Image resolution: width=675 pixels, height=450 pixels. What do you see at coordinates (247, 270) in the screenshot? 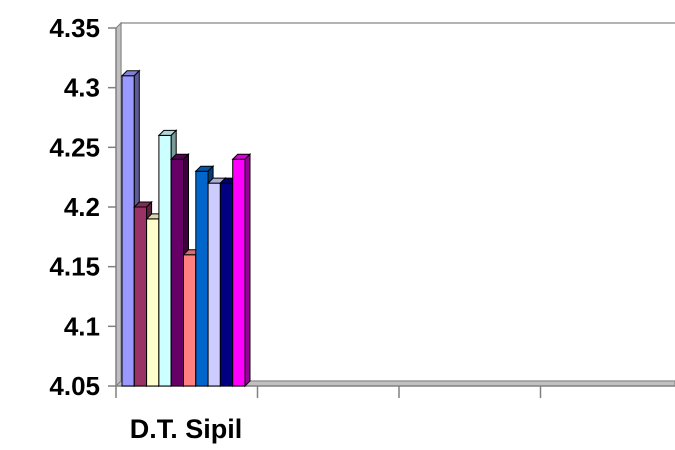
I see `bar-side` at bounding box center [247, 270].